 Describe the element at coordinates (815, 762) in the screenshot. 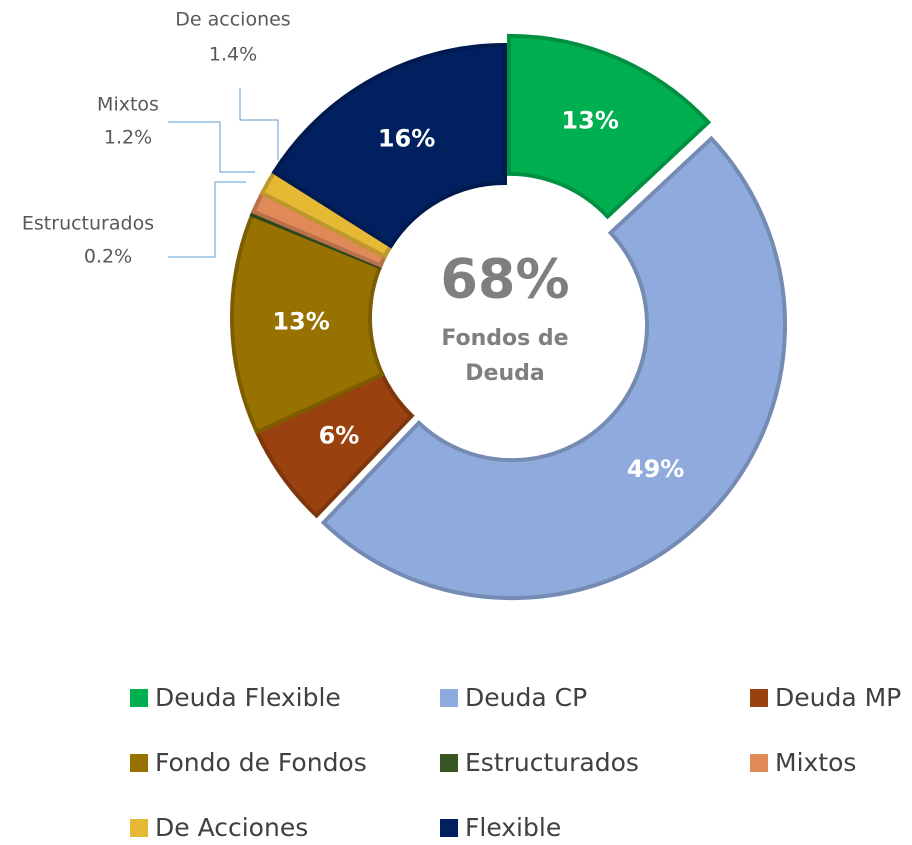

I see `legend-label: Mixtos` at that location.